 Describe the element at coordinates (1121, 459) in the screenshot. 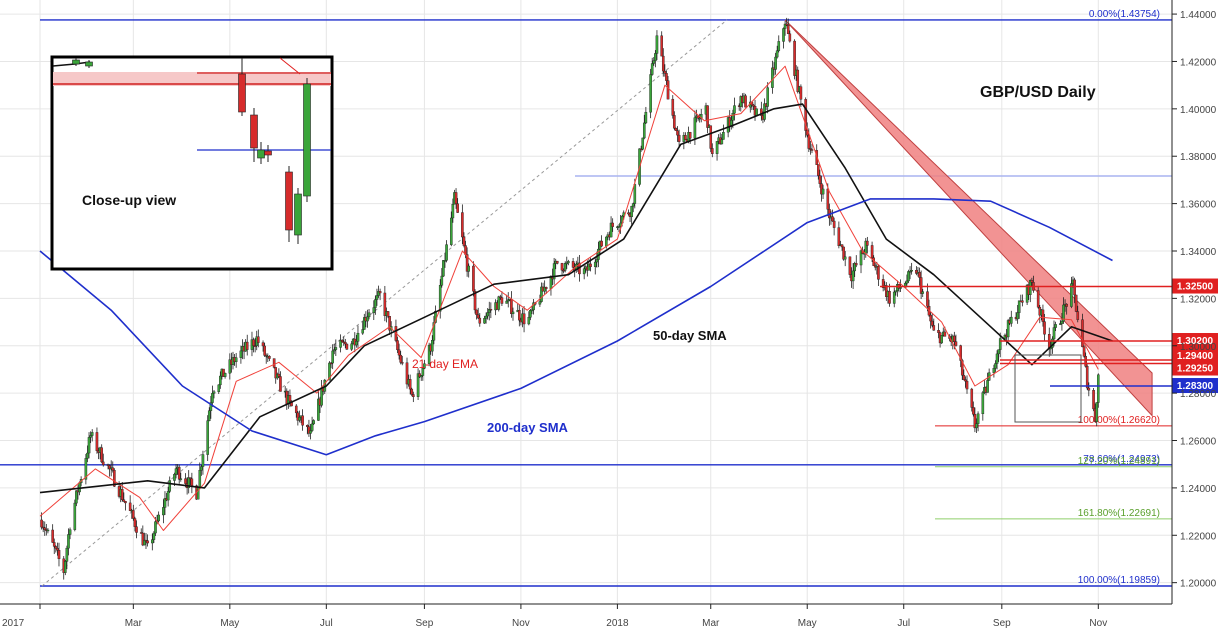

I see `fib-label: 78.60%(1.24973)` at that location.